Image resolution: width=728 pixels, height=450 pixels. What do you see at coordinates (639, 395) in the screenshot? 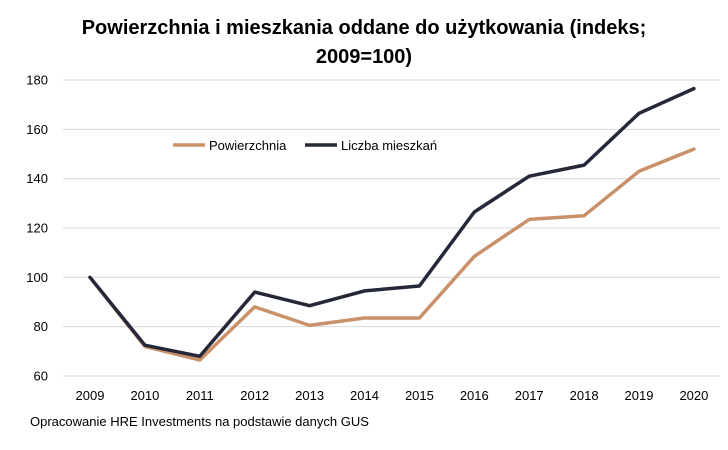
I see `x-tick-label: 2019` at bounding box center [639, 395].